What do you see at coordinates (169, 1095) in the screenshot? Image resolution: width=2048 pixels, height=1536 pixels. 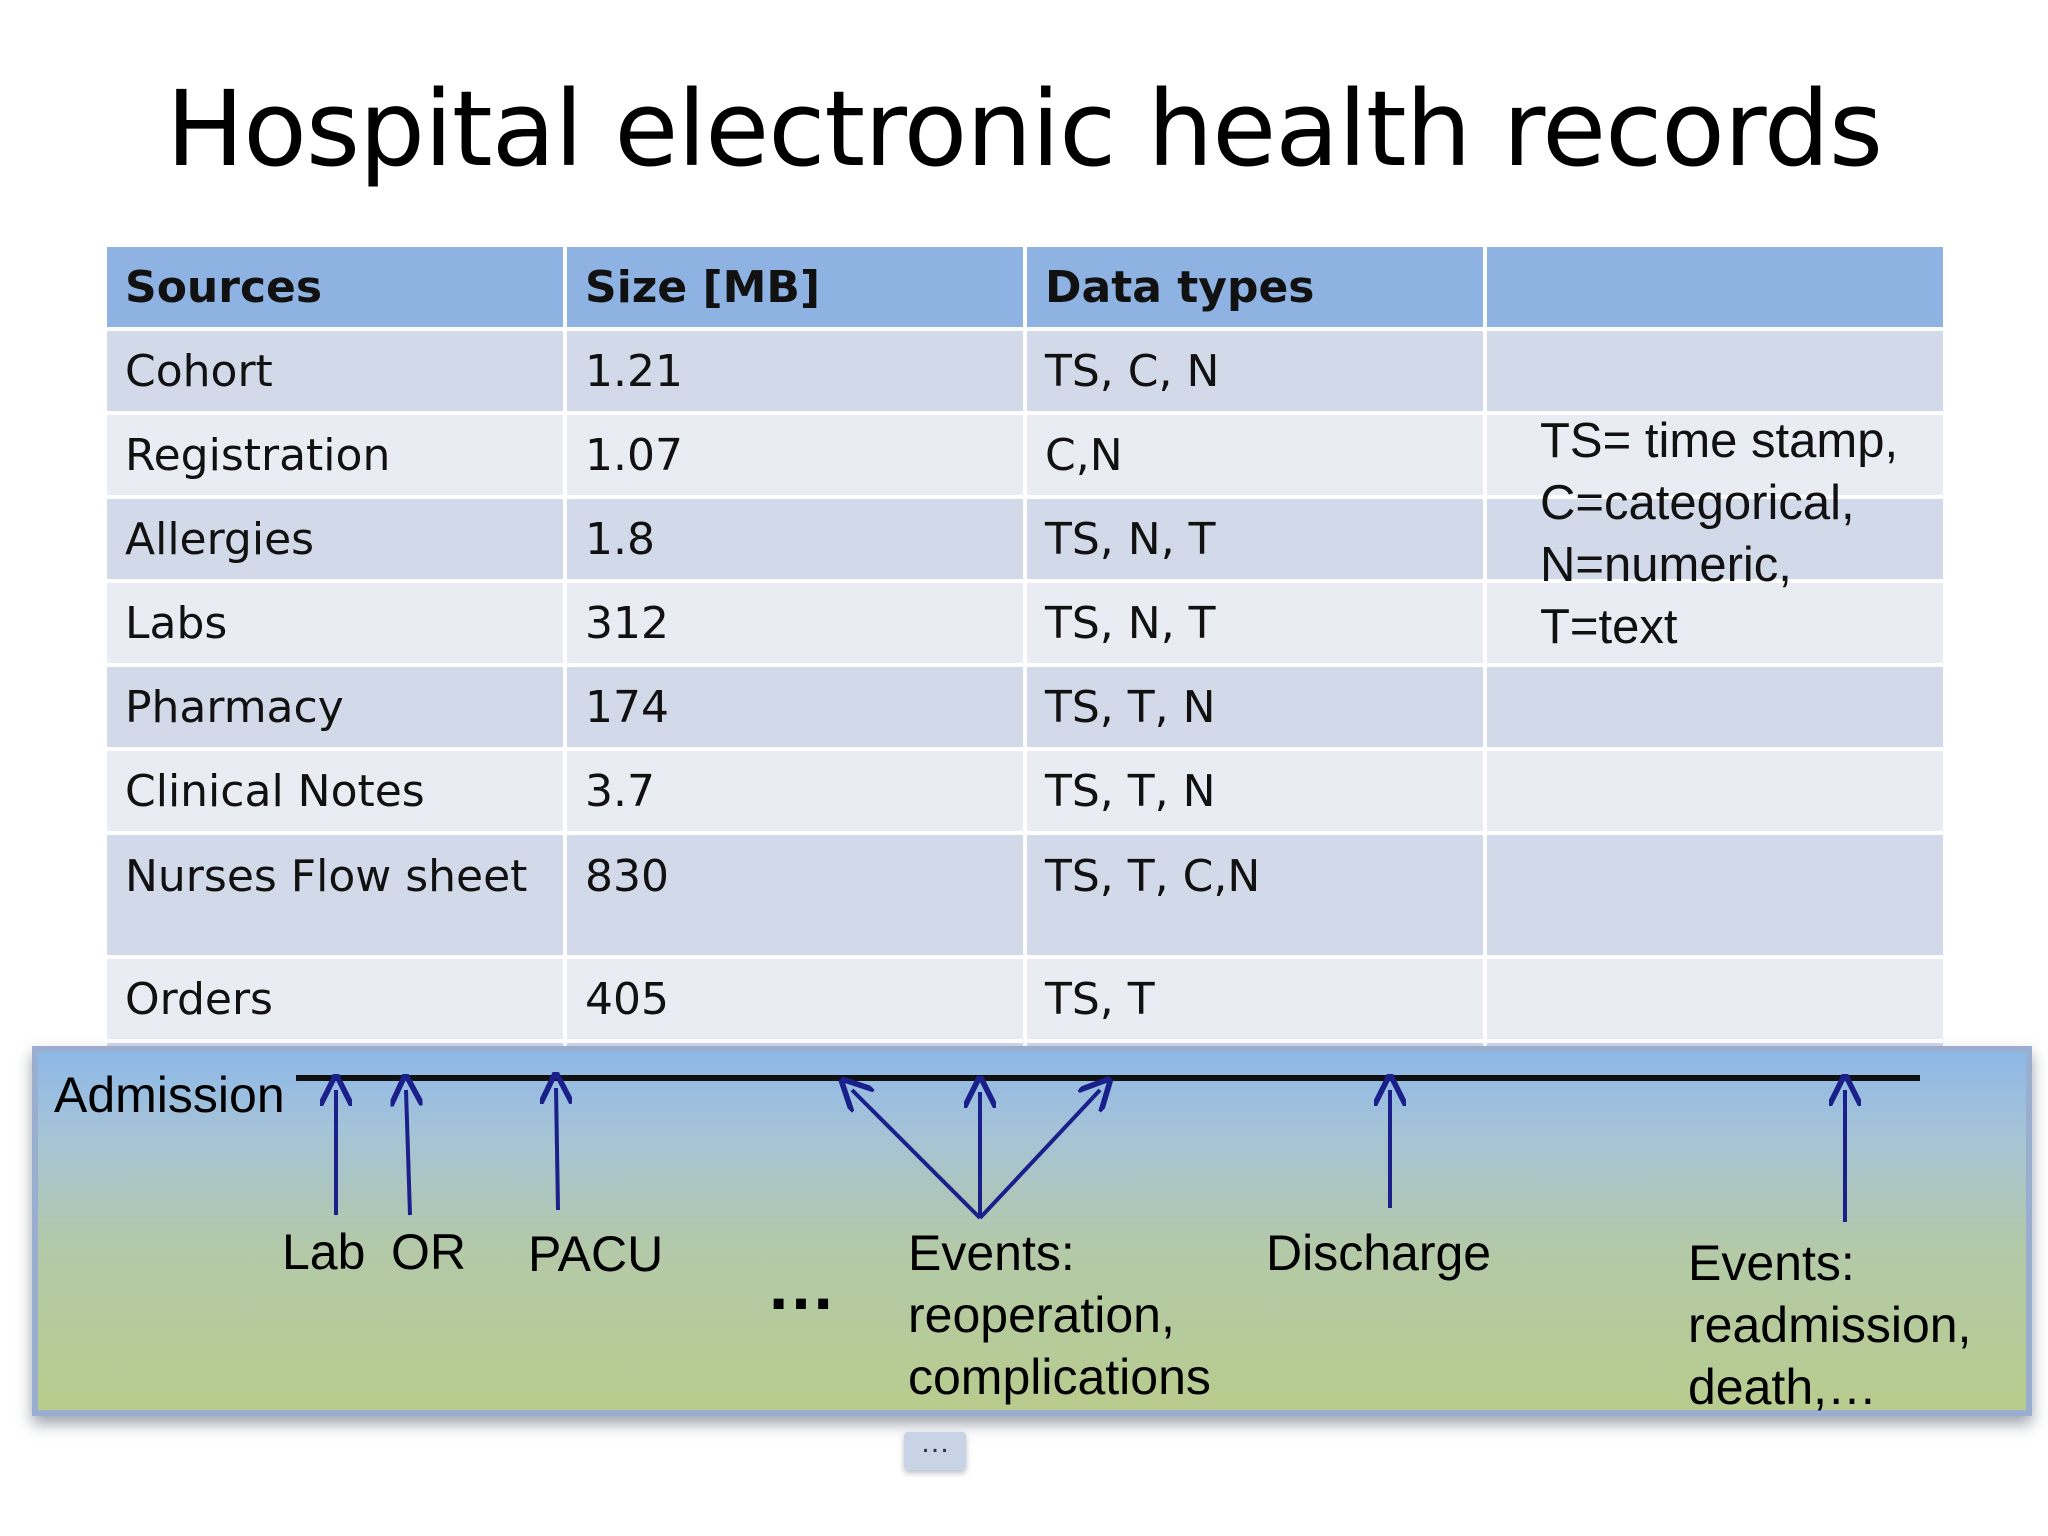 I see `label-admission: Admission` at bounding box center [169, 1095].